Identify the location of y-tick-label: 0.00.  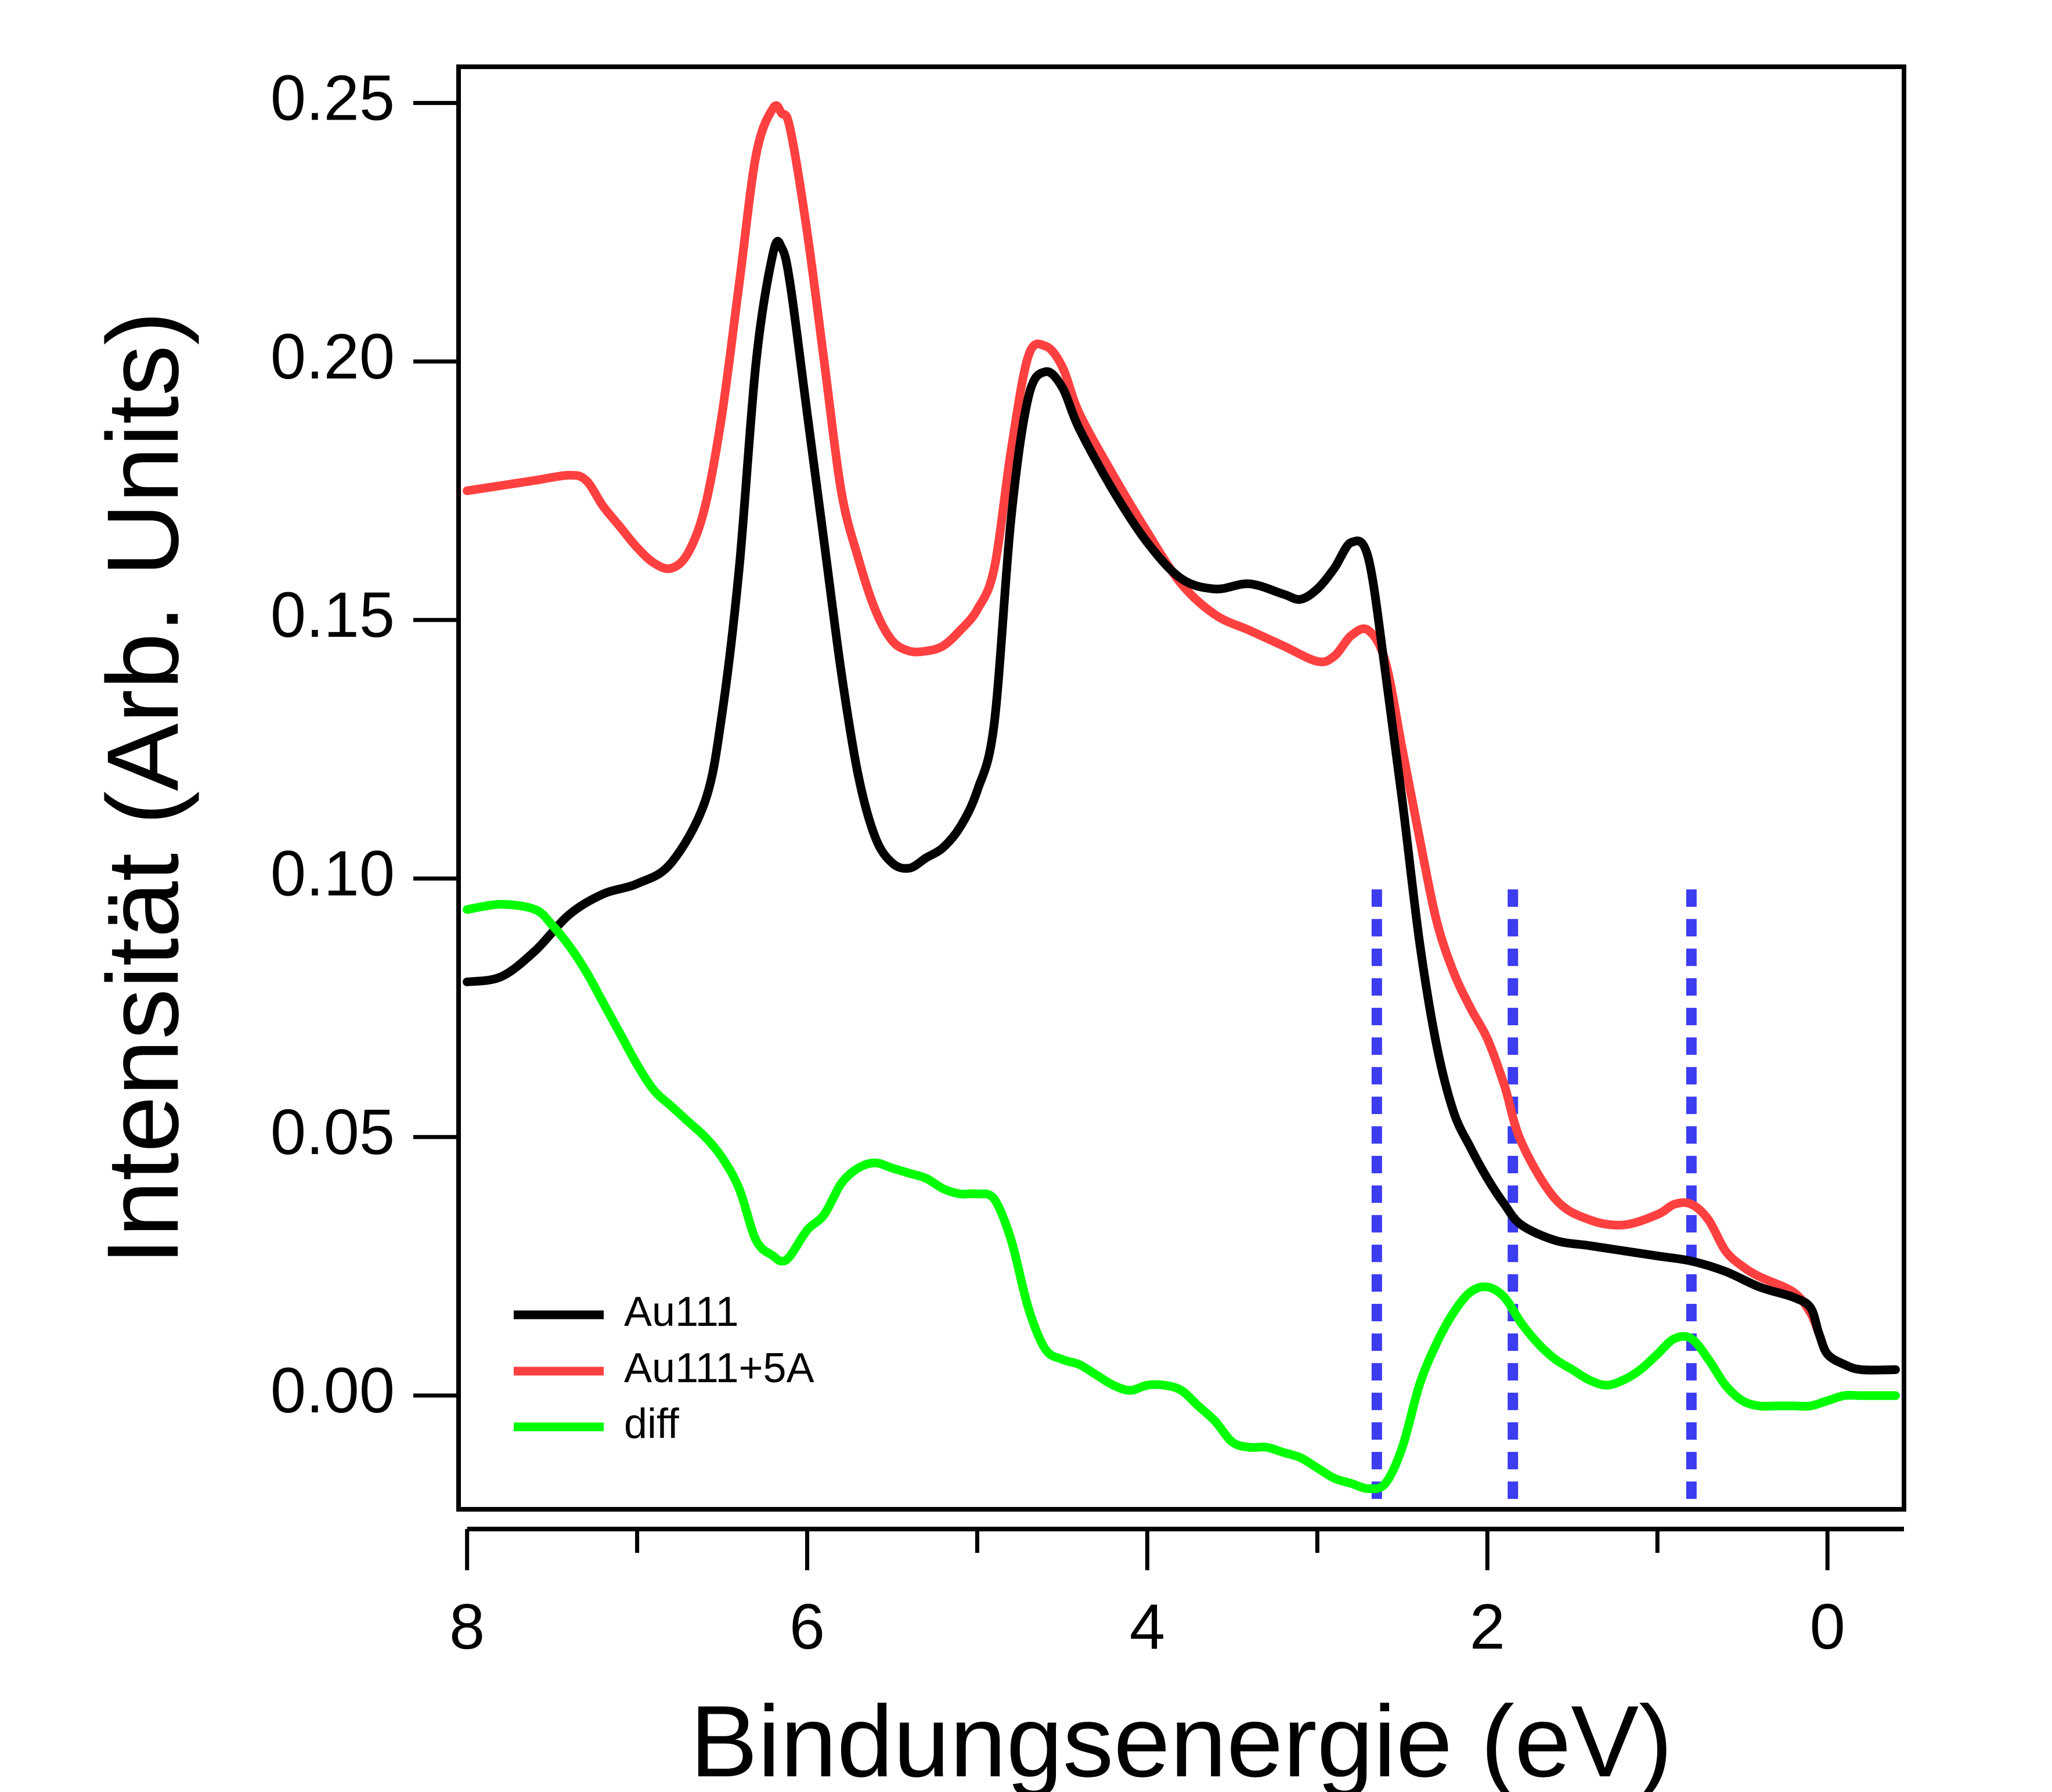
(333, 1390).